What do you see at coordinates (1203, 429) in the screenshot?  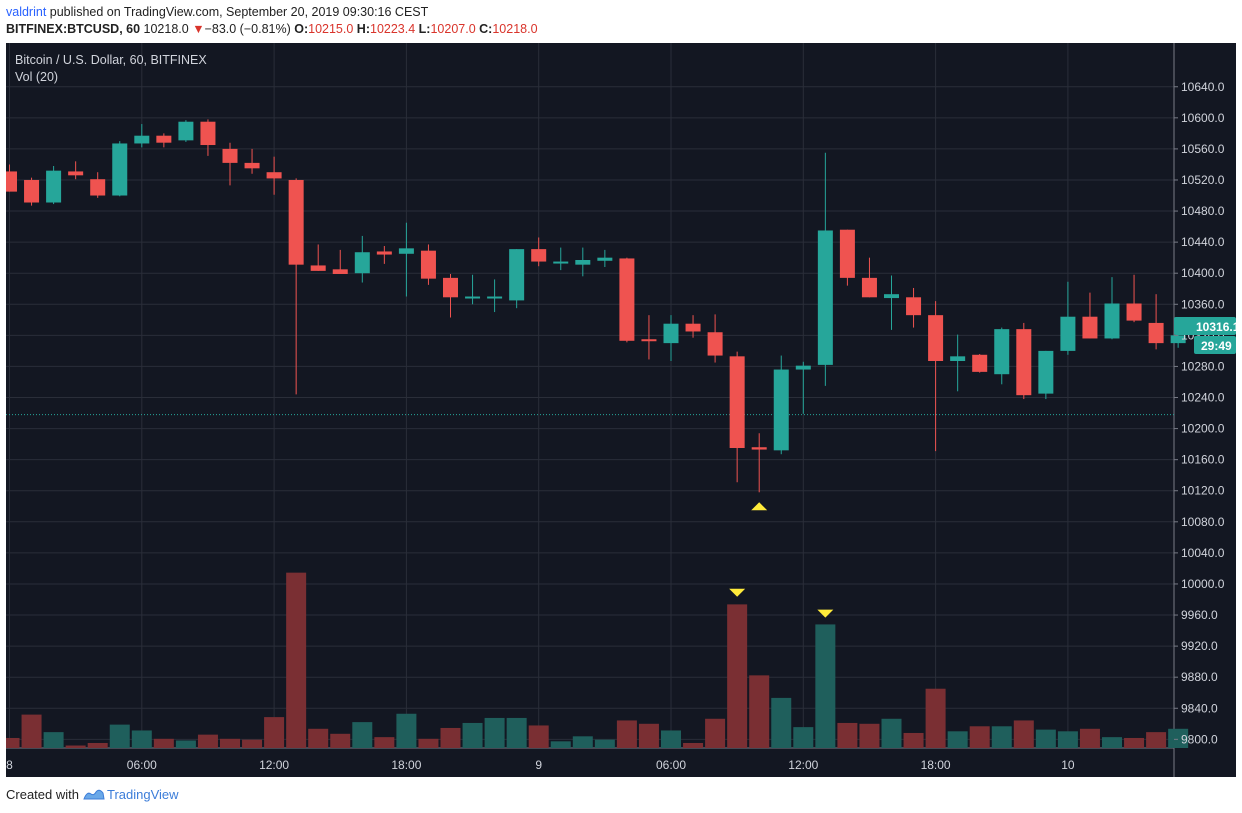 I see `price-tick-label: 10200.0` at bounding box center [1203, 429].